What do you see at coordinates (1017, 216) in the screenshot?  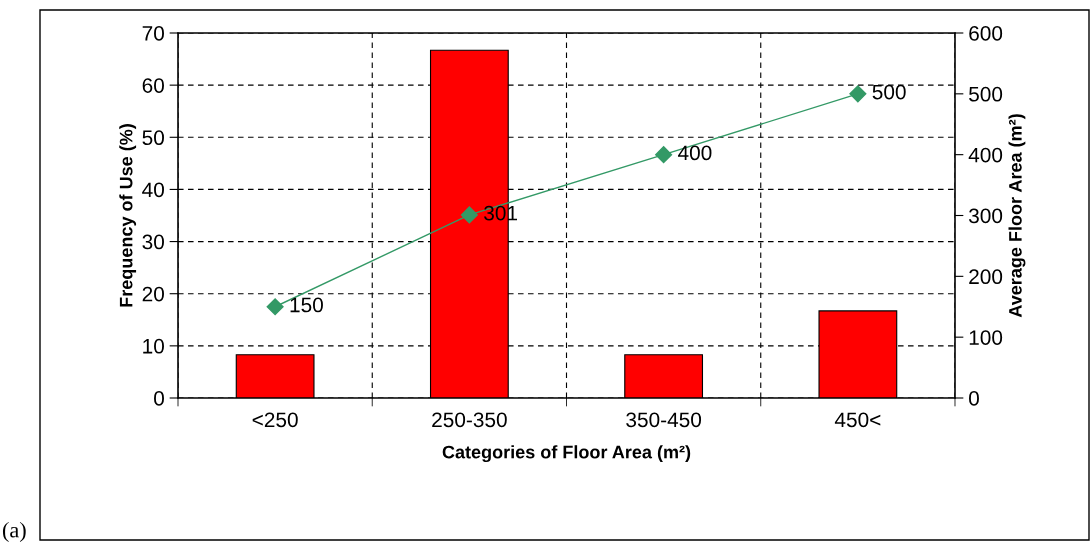 I see `y2-axis-title: Average Floor Area (m²)` at bounding box center [1017, 216].